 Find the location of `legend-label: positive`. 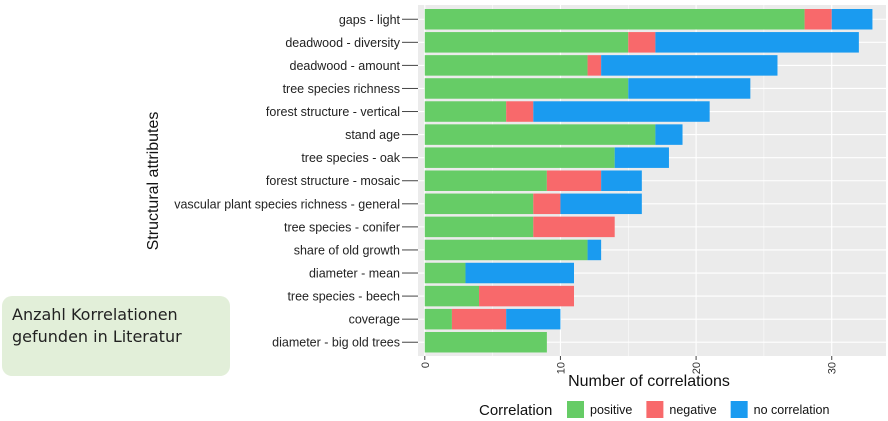

legend-label: positive is located at coordinates (611, 410).